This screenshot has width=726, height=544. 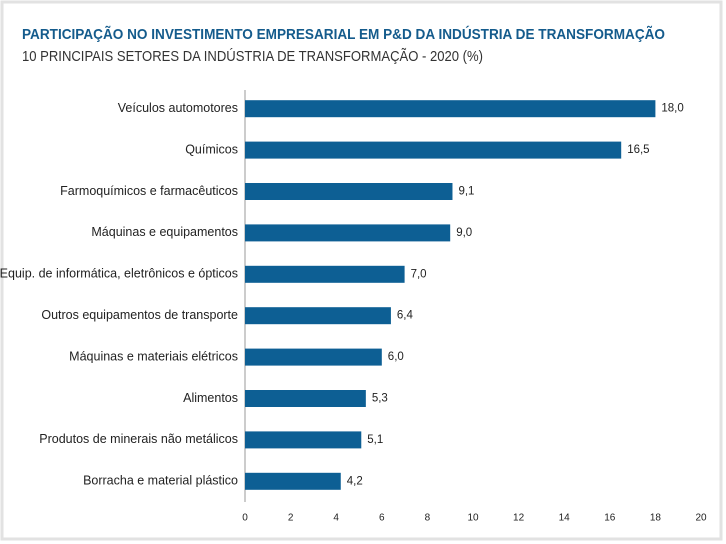 What do you see at coordinates (656, 518) in the screenshot?
I see `x-tick-label: 18` at bounding box center [656, 518].